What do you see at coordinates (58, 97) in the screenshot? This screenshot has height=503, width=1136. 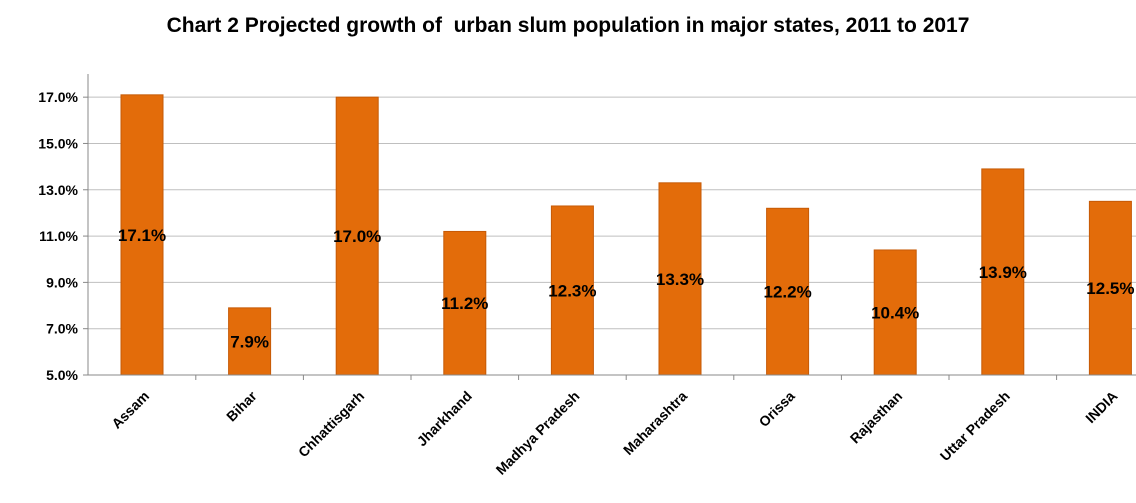 I see `y-tick-label: 17.0%` at bounding box center [58, 97].